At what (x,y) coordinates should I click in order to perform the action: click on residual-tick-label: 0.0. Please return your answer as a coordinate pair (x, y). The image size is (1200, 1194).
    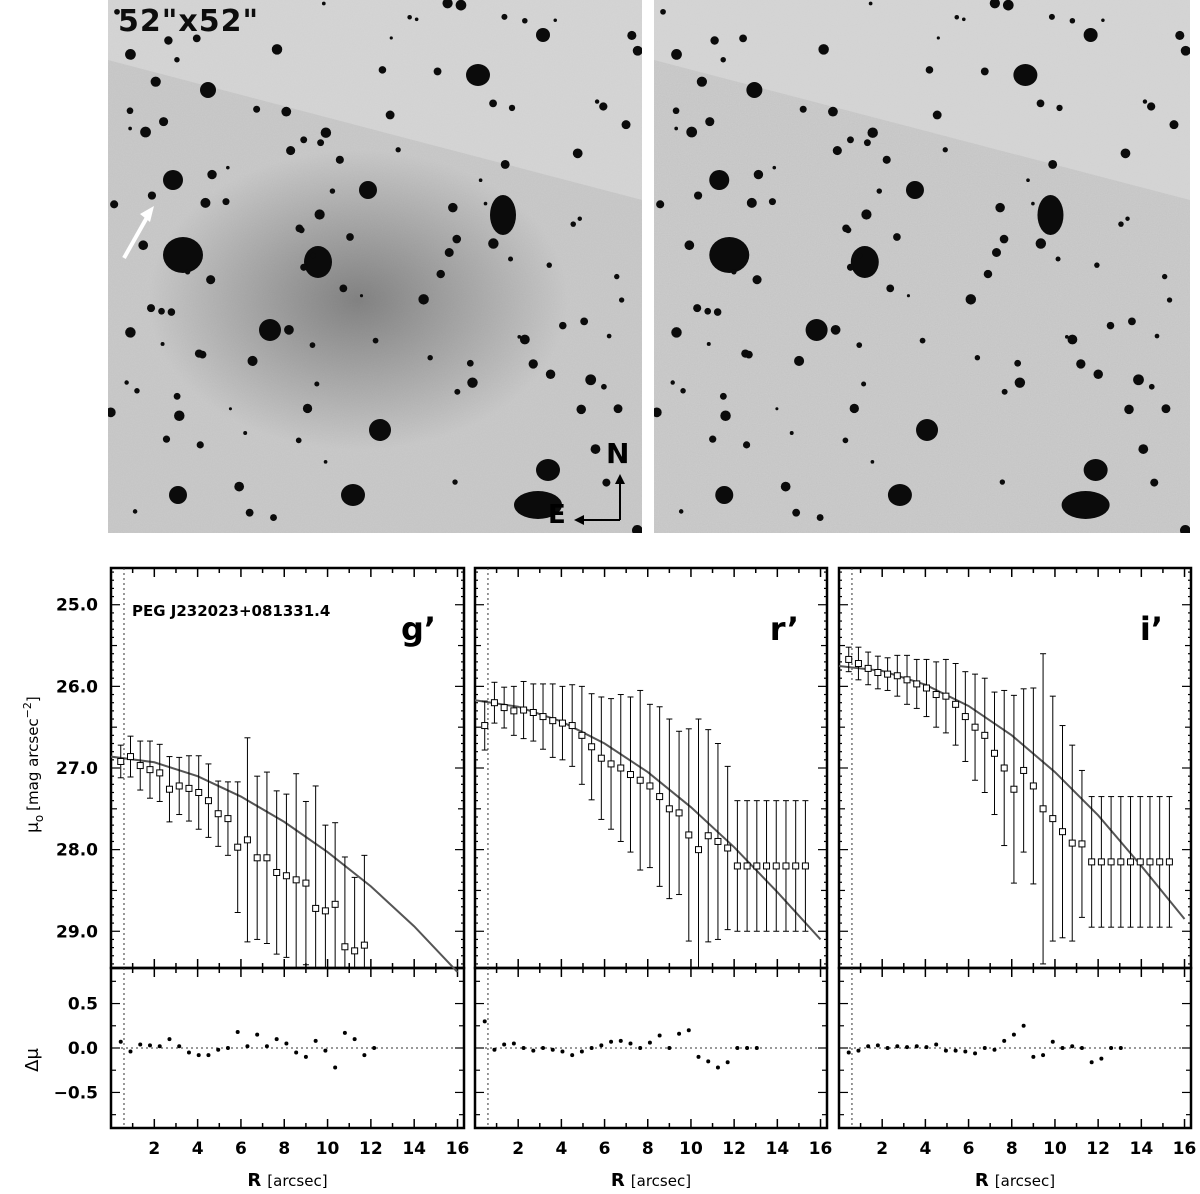
    Looking at the image, I should click on (83, 1049).